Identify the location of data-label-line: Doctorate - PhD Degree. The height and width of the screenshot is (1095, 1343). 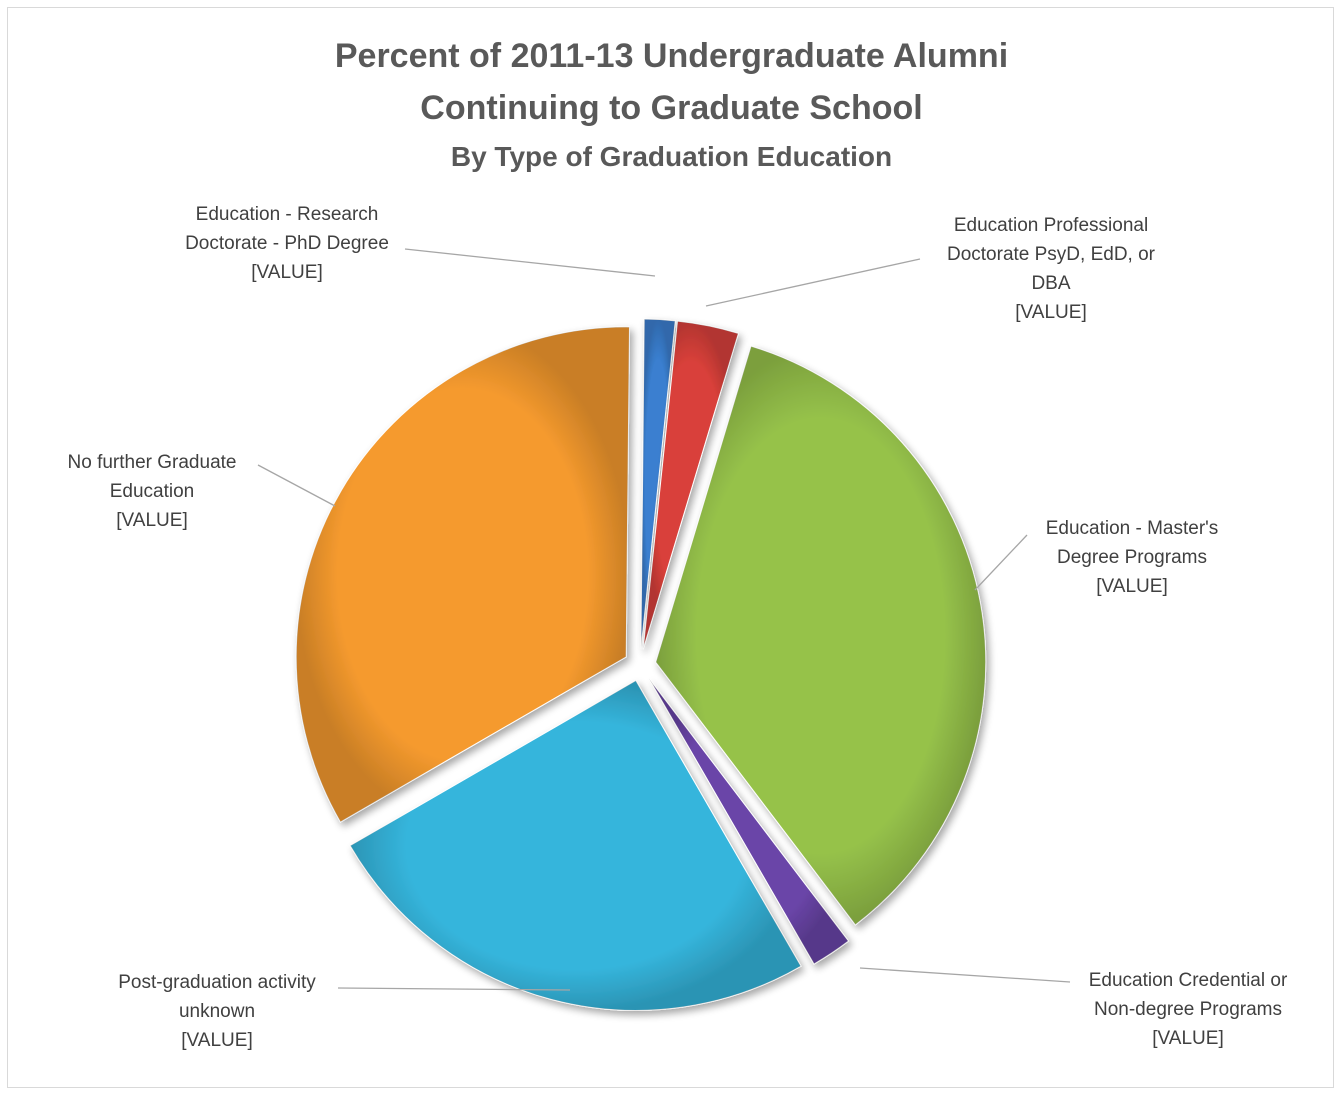
(287, 243).